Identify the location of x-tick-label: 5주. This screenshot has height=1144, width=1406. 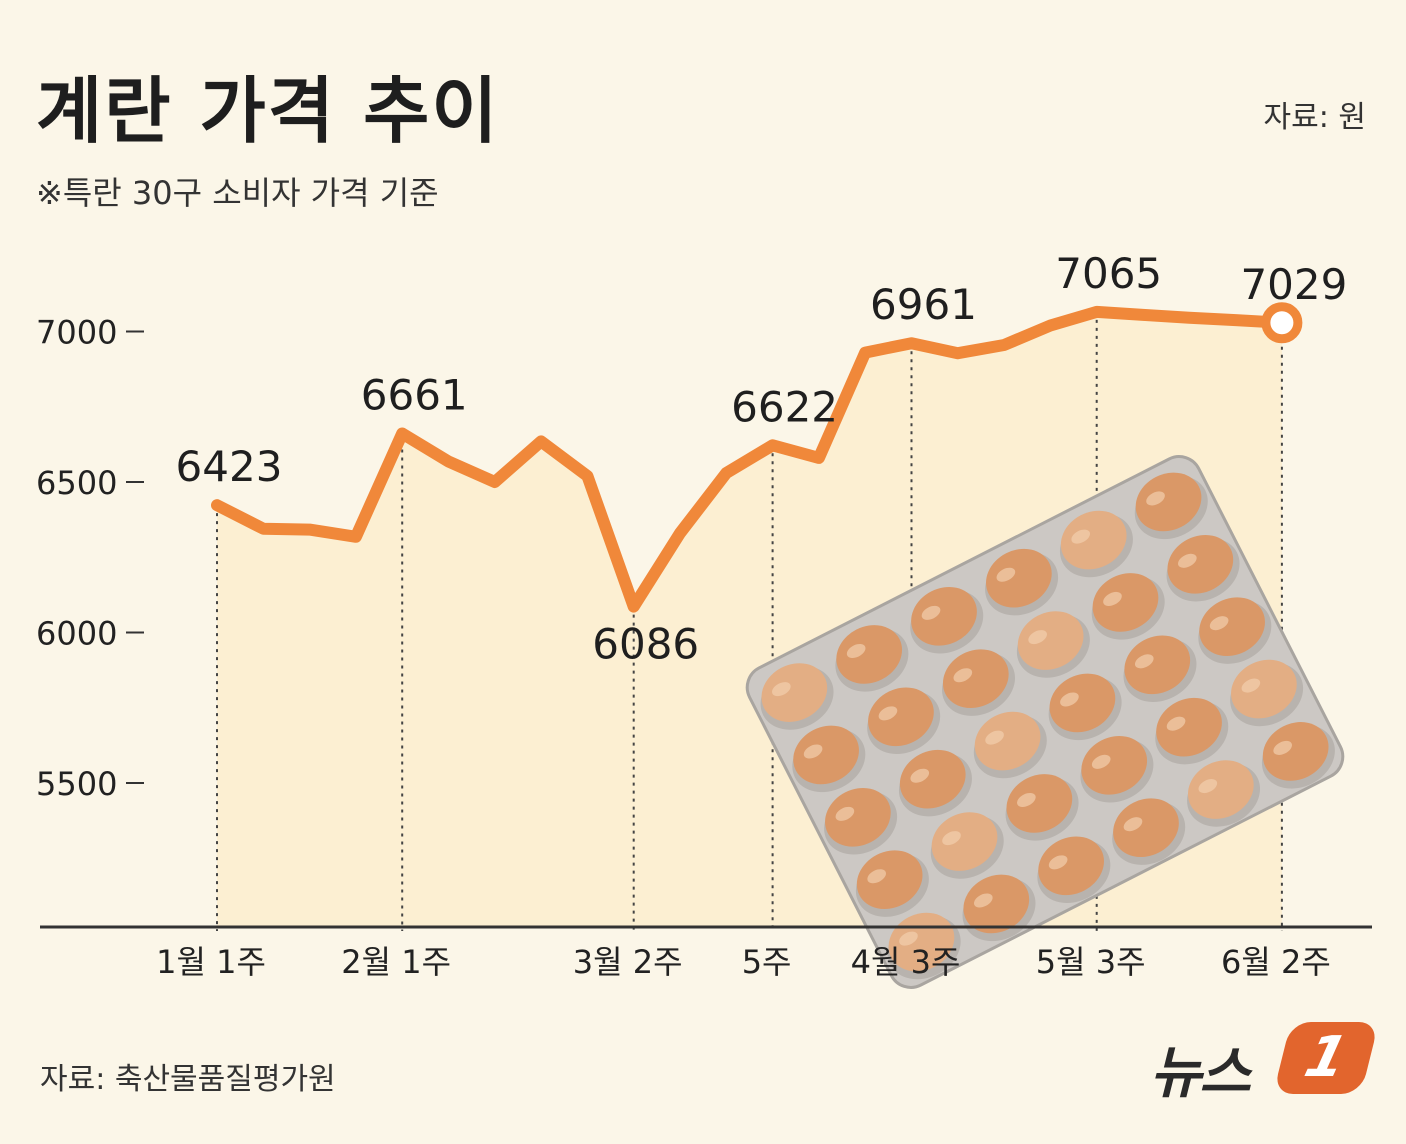
(767, 962).